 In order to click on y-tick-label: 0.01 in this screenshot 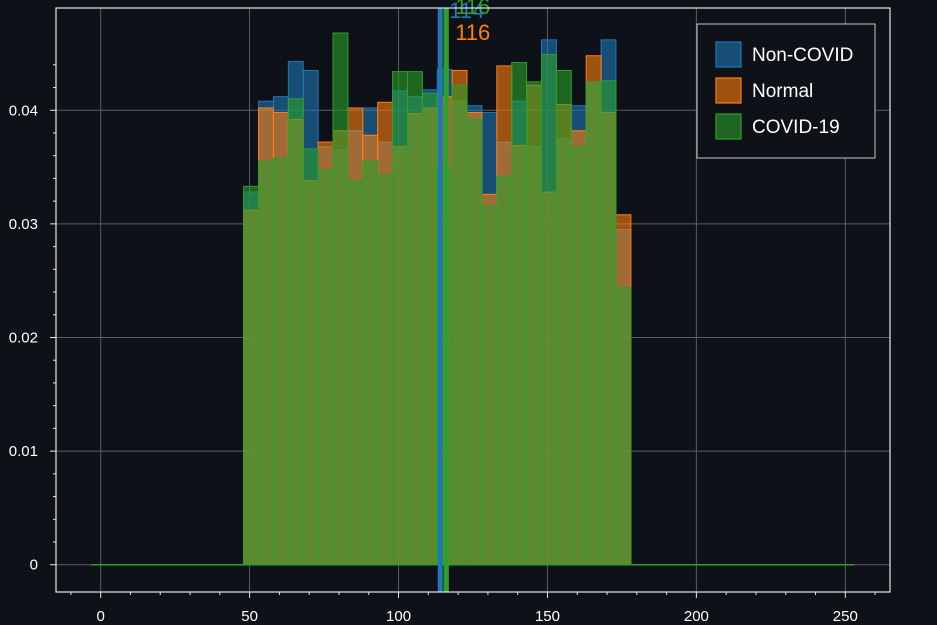, I will do `click(23, 451)`.